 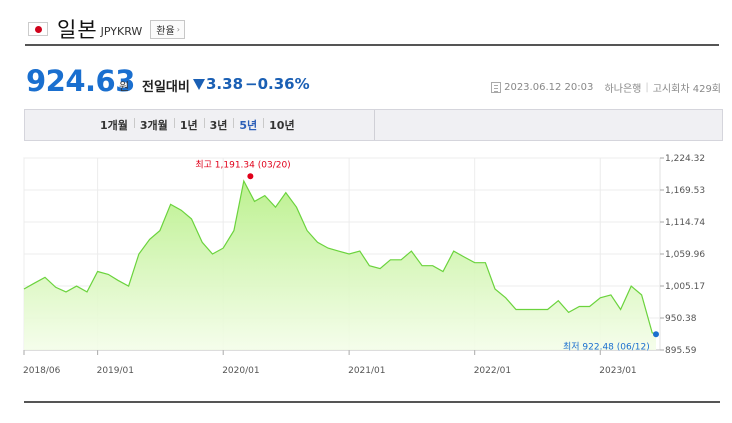 What do you see at coordinates (366, 371) in the screenshot?
I see `x-tick-label: 2021/01` at bounding box center [366, 371].